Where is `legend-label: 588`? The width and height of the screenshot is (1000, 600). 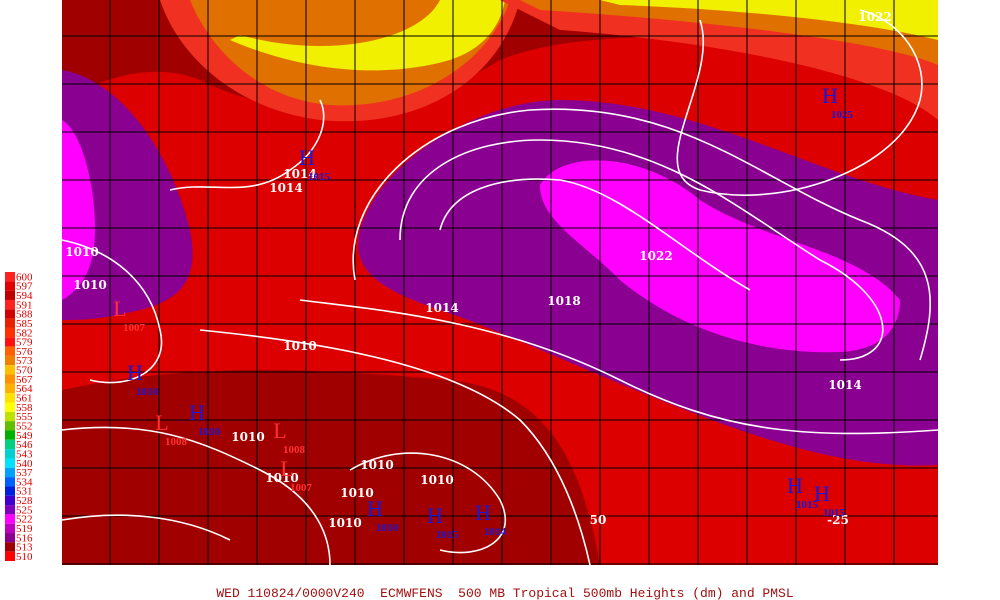 legend-label: 588 is located at coordinates (24, 315).